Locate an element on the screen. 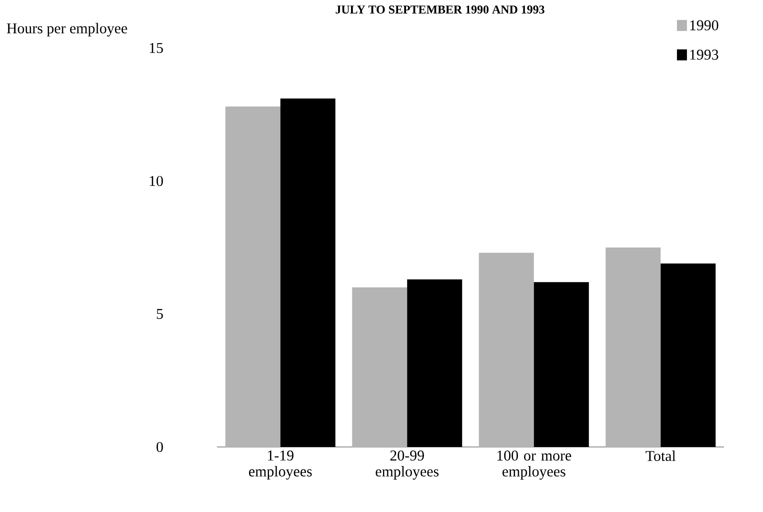 The width and height of the screenshot is (763, 512). chart-title: JULY TO SEPTEMBER 1990 AND 1993 is located at coordinates (440, 10).